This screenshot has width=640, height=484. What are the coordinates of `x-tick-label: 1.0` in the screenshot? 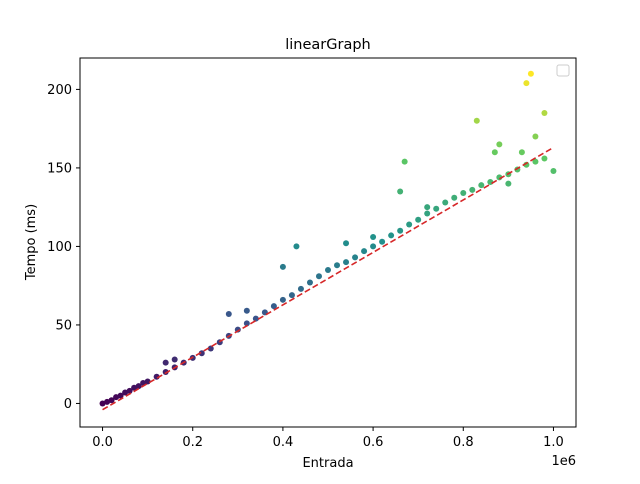 It's located at (553, 442).